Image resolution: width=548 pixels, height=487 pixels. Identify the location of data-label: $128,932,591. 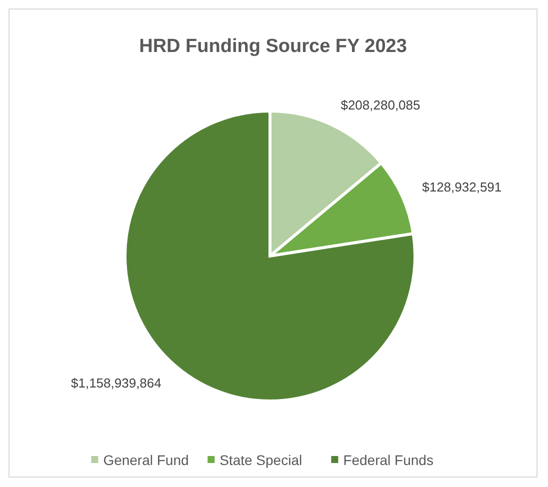
(462, 187).